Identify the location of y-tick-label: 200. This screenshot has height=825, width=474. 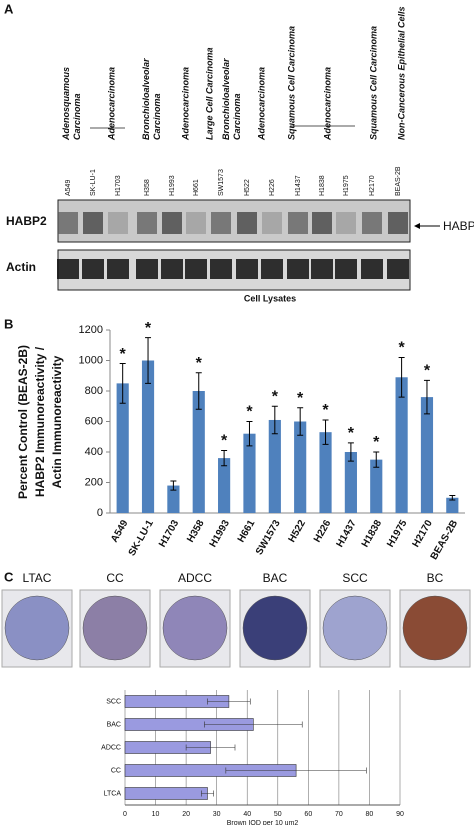
(94, 482).